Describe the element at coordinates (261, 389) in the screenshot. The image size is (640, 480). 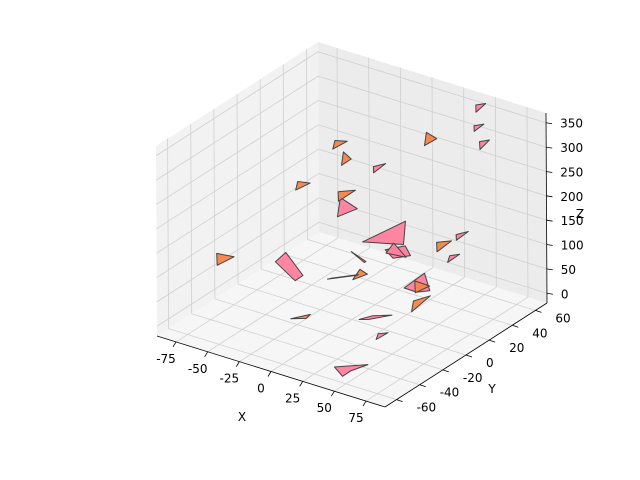
I see `x-tick-label: 0` at that location.